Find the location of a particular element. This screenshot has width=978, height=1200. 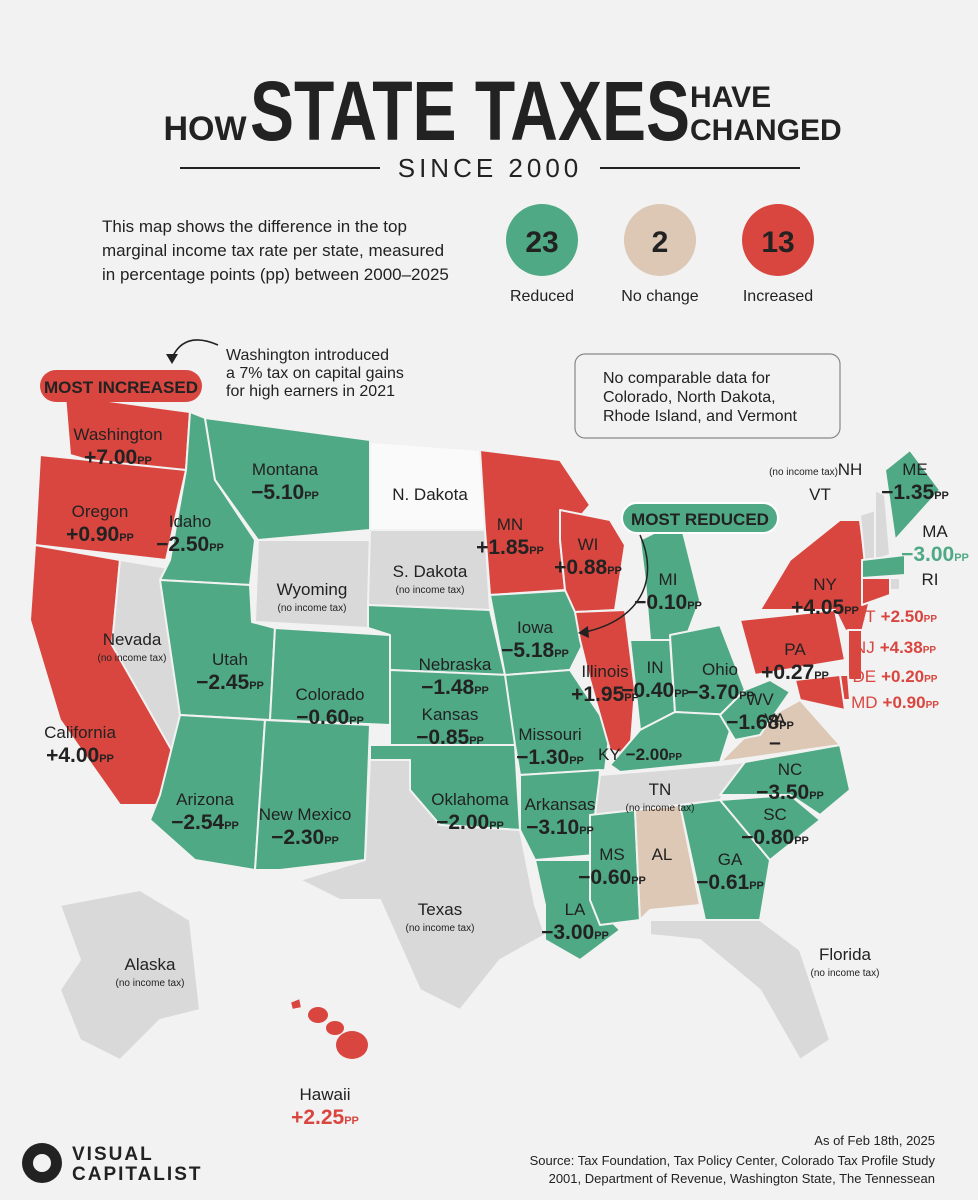

state-label: DE +0.20PP is located at coordinates (895, 676).